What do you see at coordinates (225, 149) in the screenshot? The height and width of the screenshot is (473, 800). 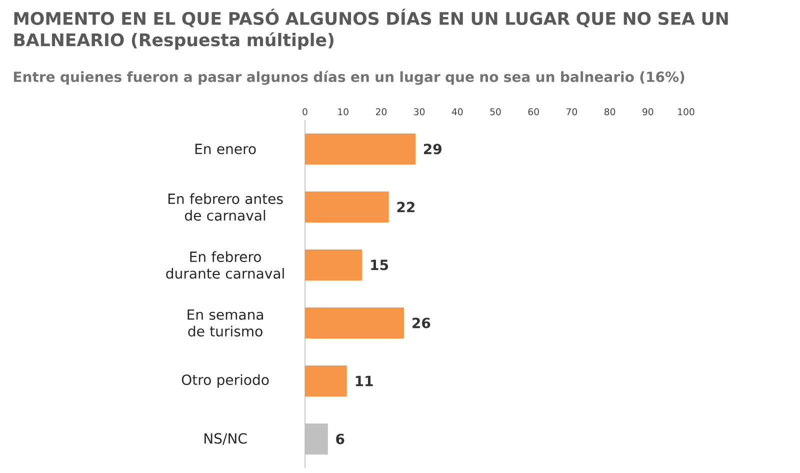 I see `y-tick-label: En enero` at bounding box center [225, 149].